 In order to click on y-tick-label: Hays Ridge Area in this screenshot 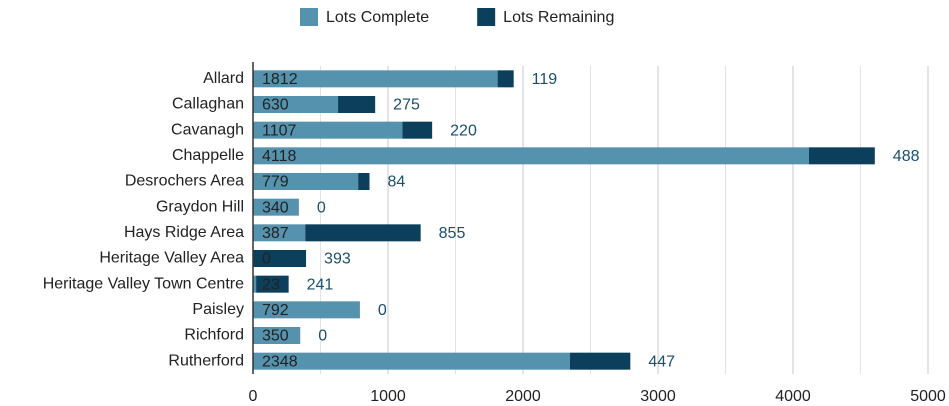, I will do `click(184, 232)`.